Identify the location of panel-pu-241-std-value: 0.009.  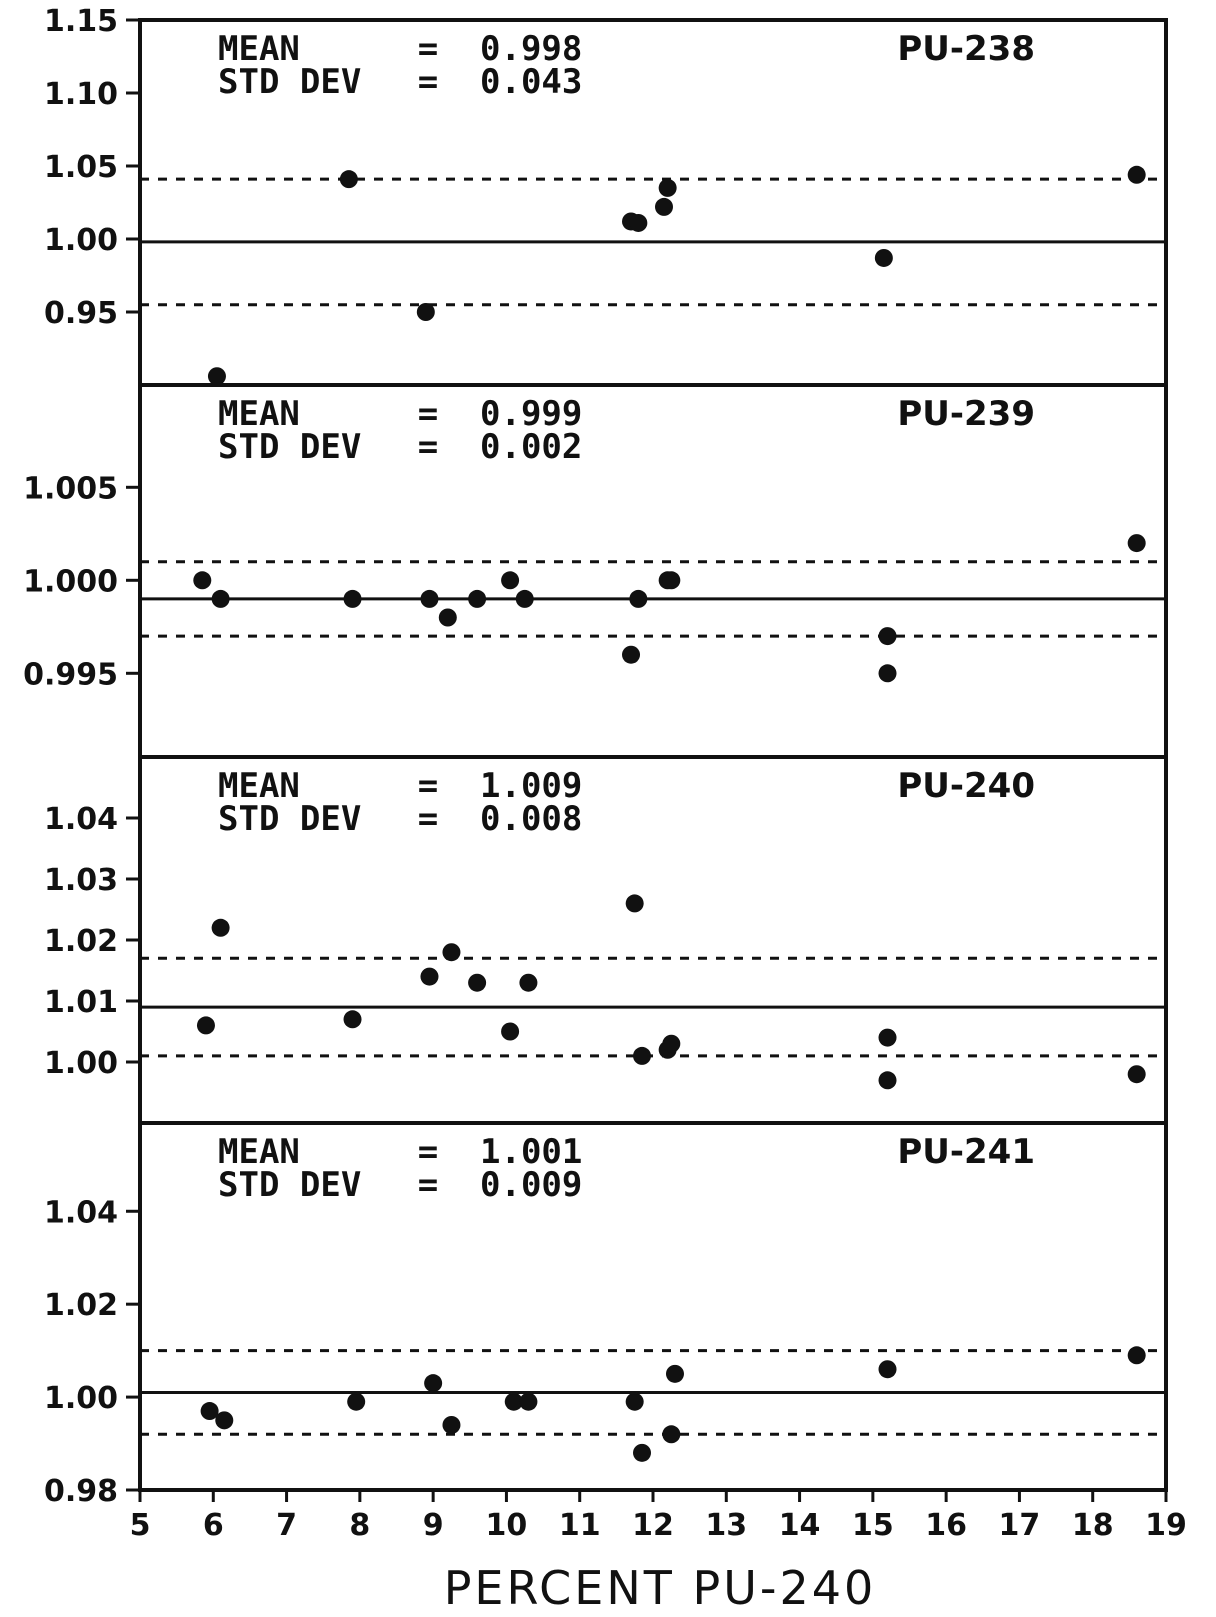
(531, 1185).